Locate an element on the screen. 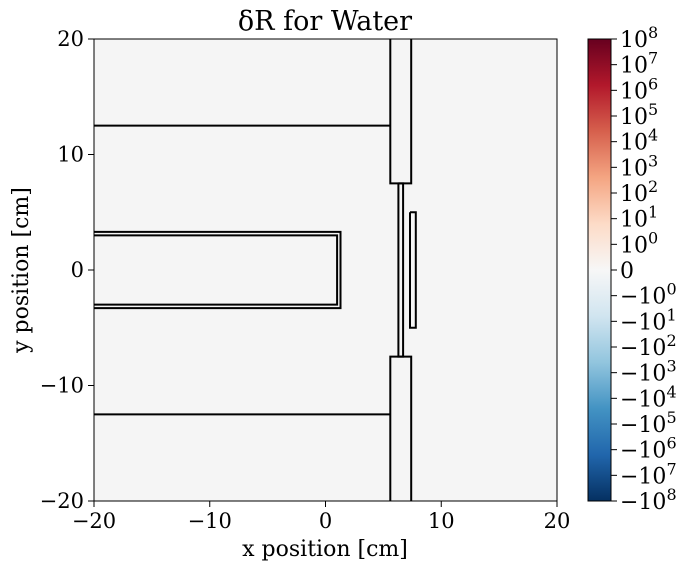  colorbar-tick-label: −104 is located at coordinates (648, 397).